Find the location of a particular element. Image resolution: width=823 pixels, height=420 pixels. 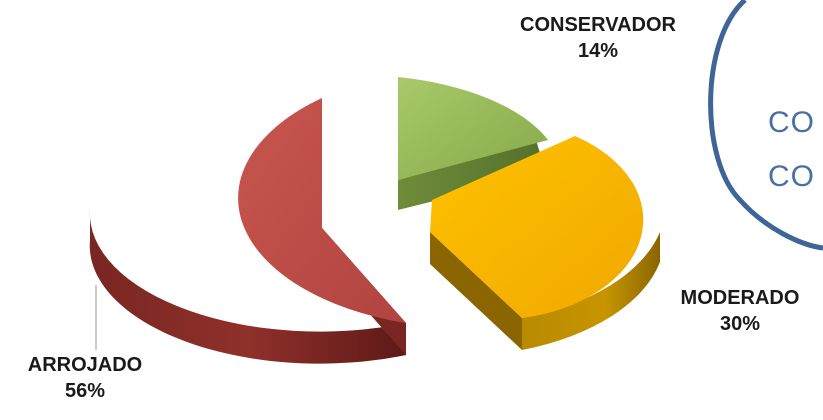

slice-moderado-top is located at coordinates (537, 227).